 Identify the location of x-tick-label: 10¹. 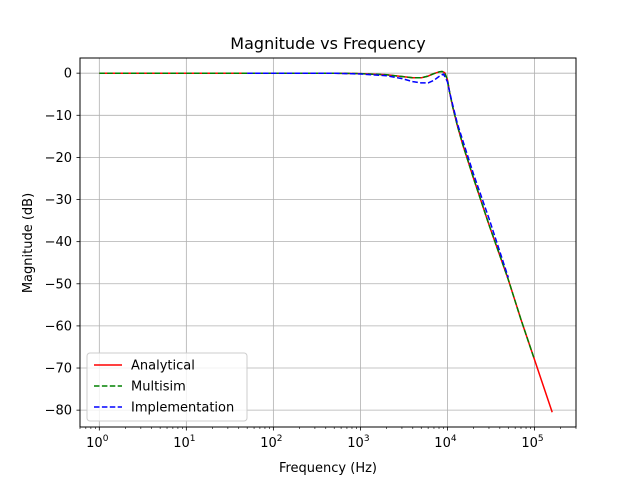
(184, 442).